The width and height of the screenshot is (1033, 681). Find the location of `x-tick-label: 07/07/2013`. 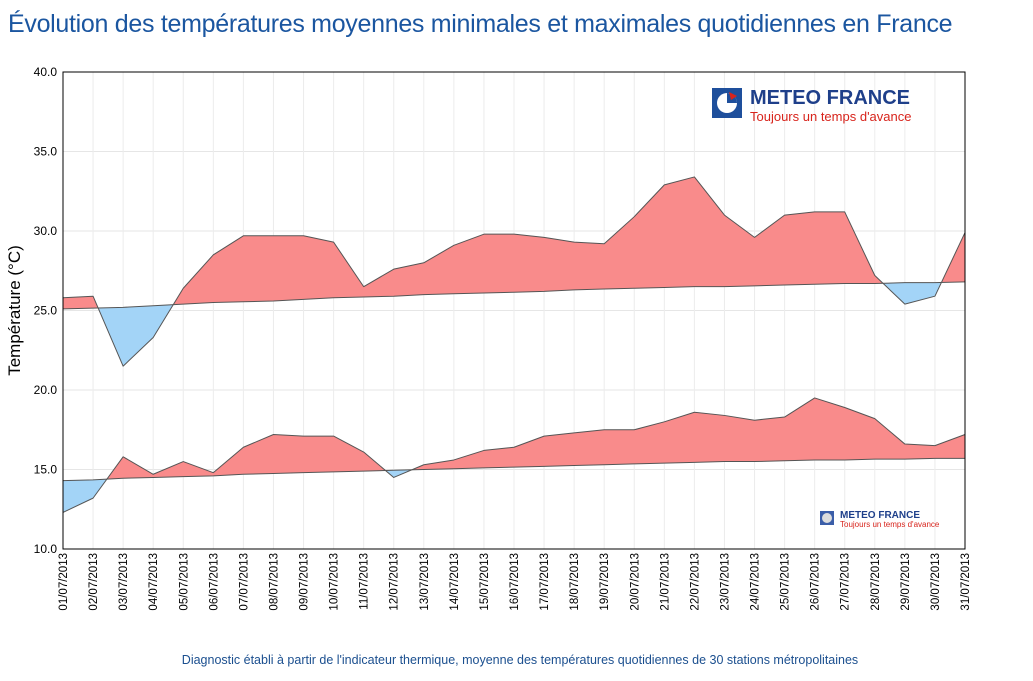

x-tick-label: 07/07/2013 is located at coordinates (244, 582).